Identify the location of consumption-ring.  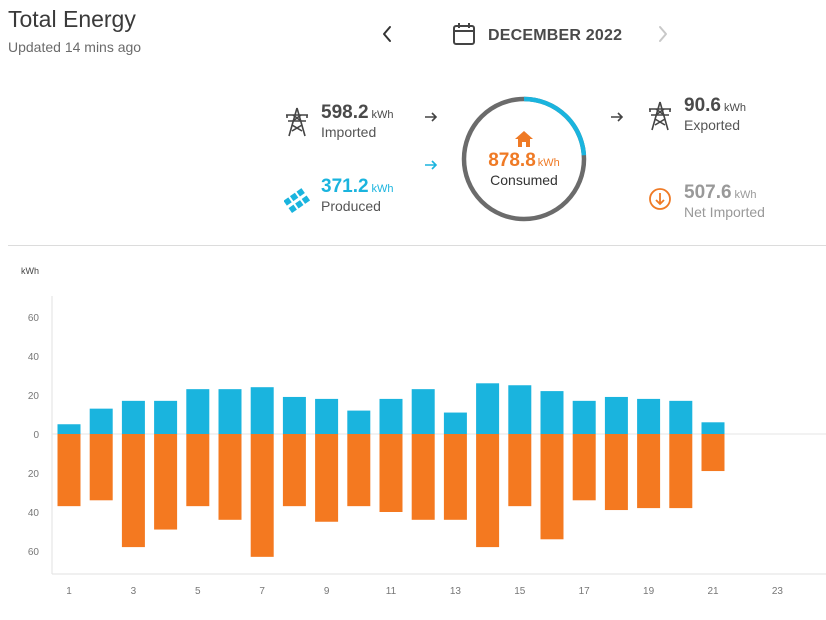
(524, 159).